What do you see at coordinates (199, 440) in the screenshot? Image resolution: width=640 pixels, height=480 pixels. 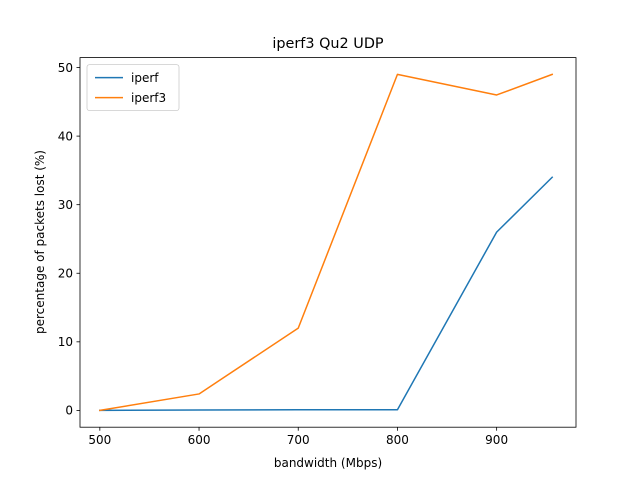 I see `x-tick-label: 600` at bounding box center [199, 440].